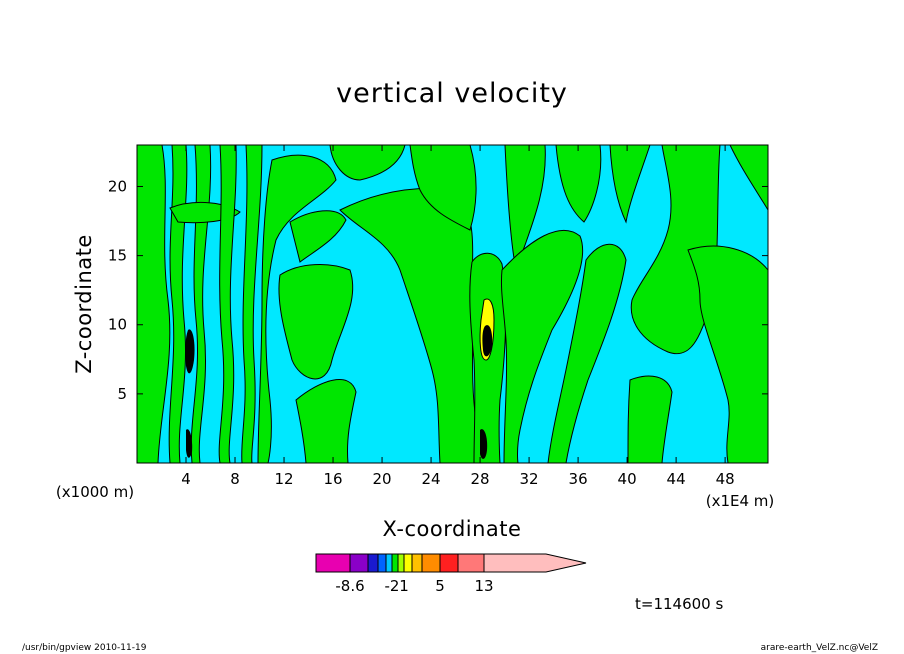 The image size is (904, 654). I want to click on time-label: t=114600 s, so click(679, 604).